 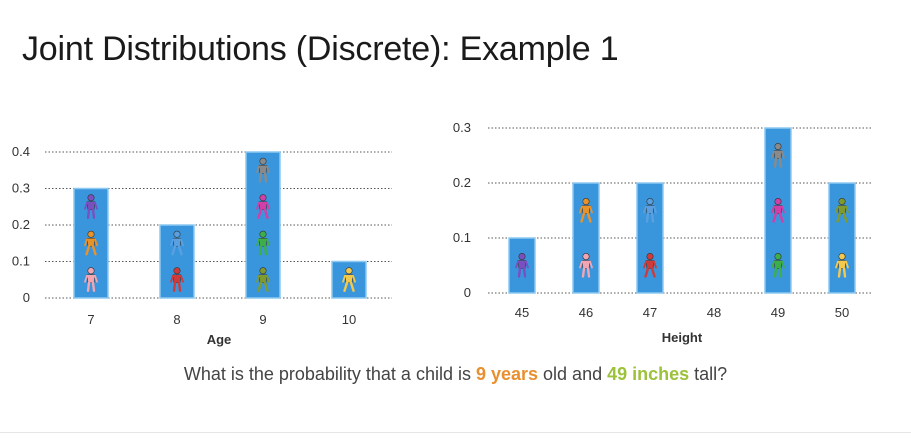 What do you see at coordinates (648, 374) in the screenshot?
I see `question-height-highlight: 49 inches` at bounding box center [648, 374].